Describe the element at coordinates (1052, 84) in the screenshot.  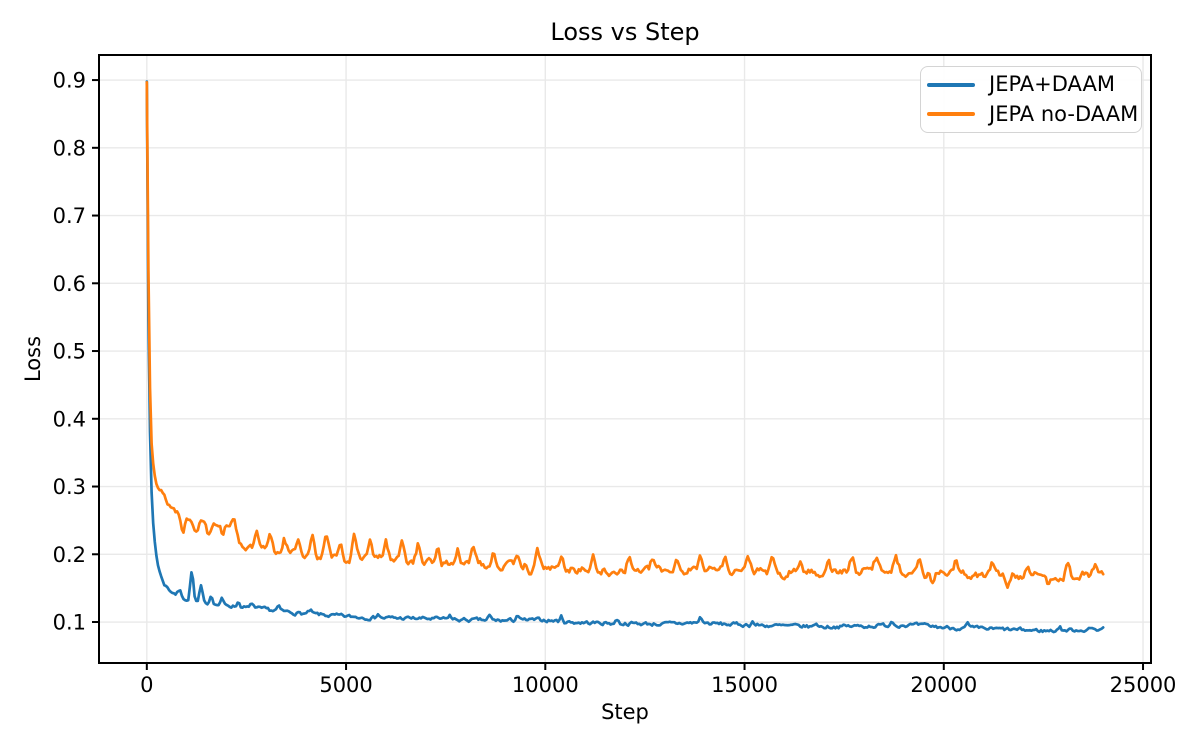
I see `legend-label-jepa-daam: JEPA+DAAM` at that location.